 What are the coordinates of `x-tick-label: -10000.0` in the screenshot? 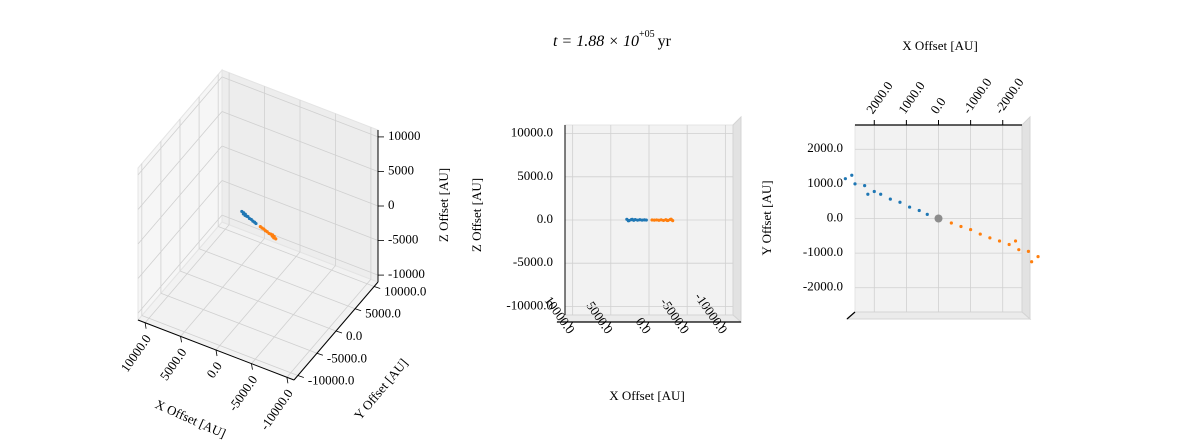 It's located at (276, 409).